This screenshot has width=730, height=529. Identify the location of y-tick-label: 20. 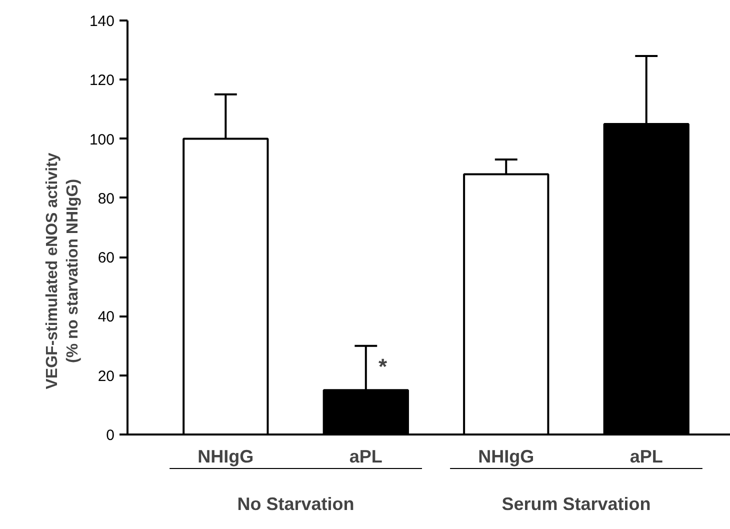
(106, 376).